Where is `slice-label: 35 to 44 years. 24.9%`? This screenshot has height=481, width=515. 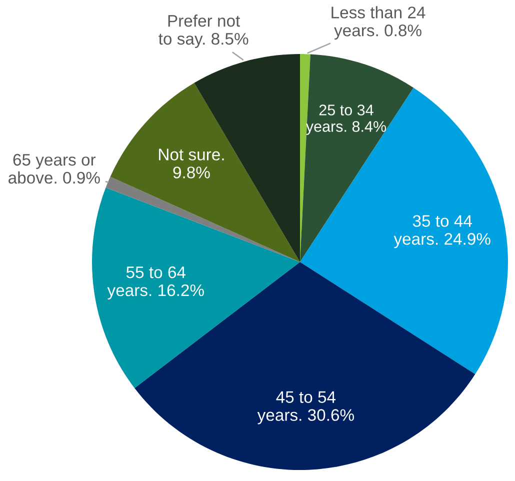 slice-label: 35 to 44 years. 24.9% is located at coordinates (442, 231).